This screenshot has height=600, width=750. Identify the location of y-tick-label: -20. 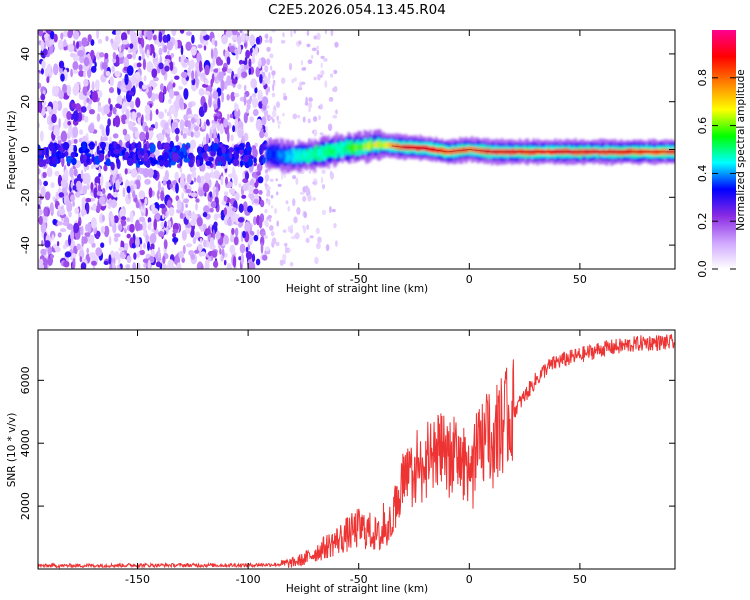
(25, 197).